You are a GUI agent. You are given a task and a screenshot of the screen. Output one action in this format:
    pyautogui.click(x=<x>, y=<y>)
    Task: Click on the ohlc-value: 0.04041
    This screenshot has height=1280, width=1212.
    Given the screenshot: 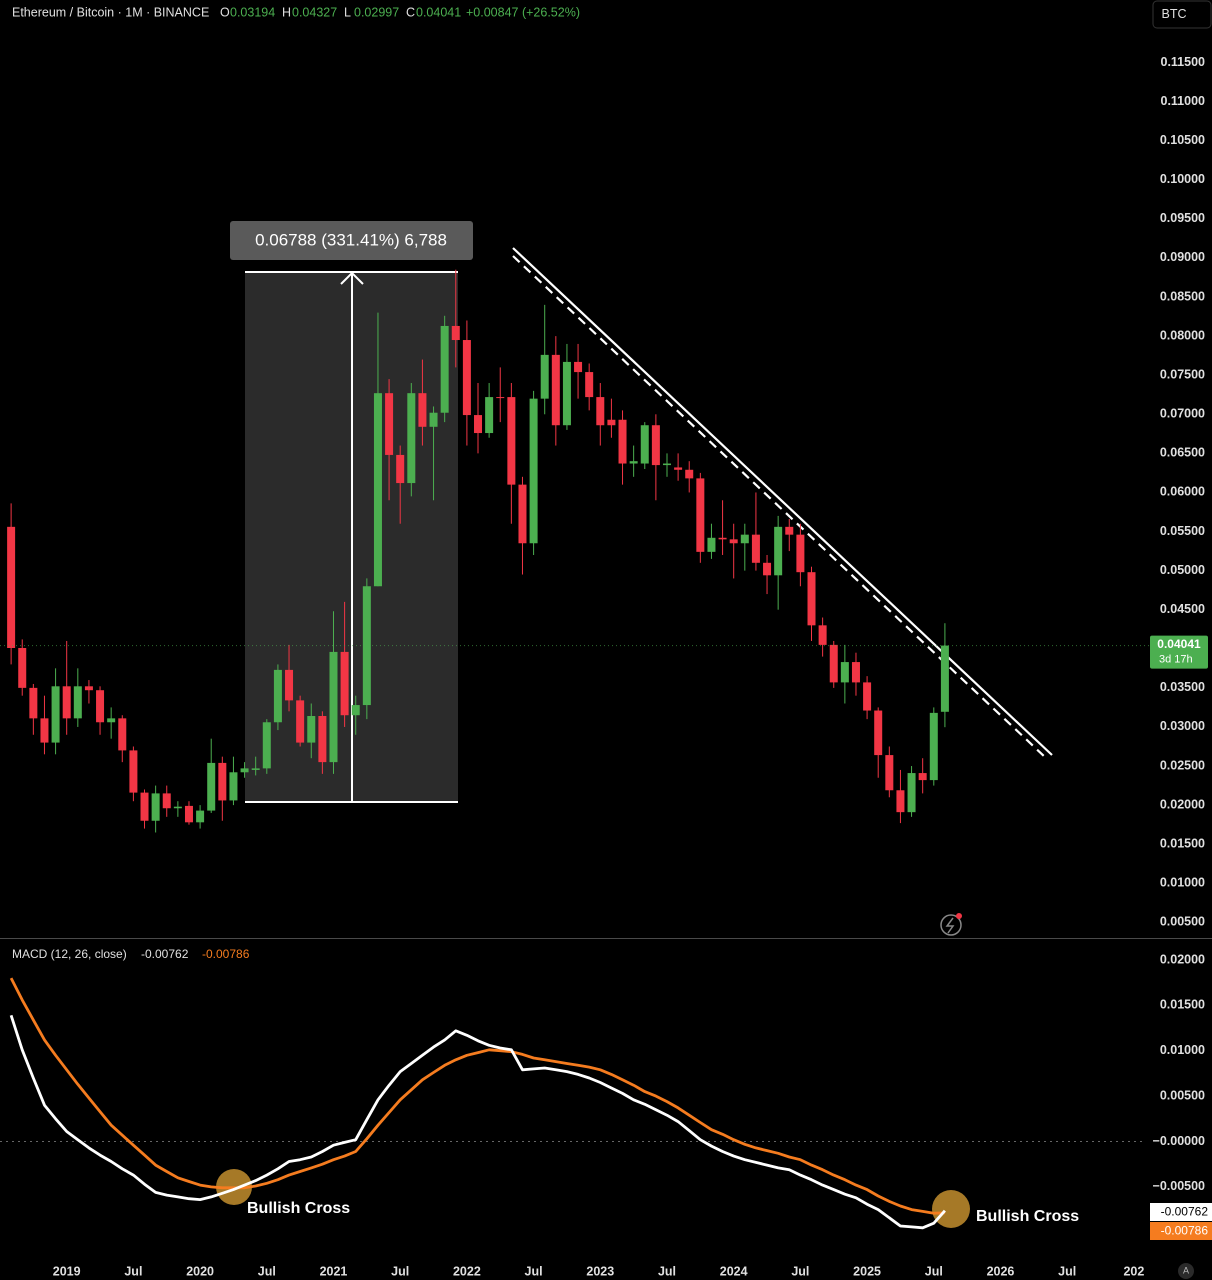 What is the action you would take?
    pyautogui.click(x=438, y=12)
    